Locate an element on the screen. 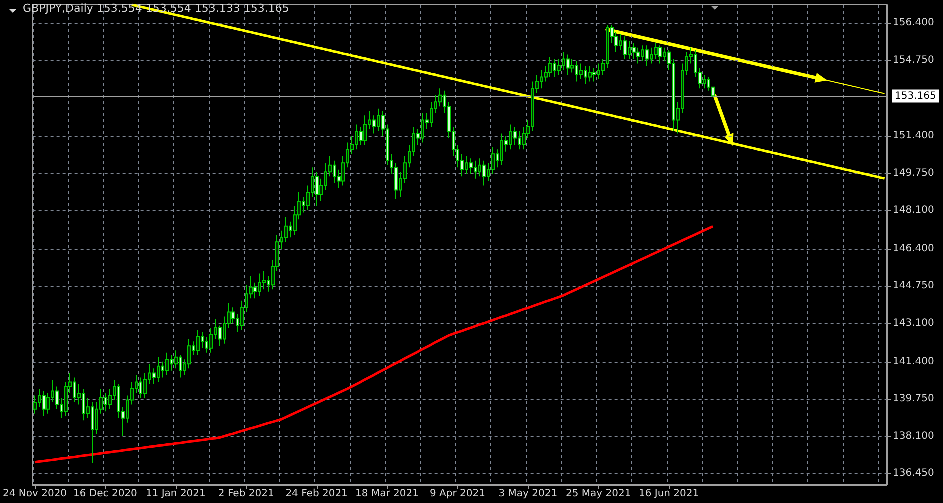 This screenshot has width=943, height=503. y-tick-label: 143.100 is located at coordinates (913, 323).